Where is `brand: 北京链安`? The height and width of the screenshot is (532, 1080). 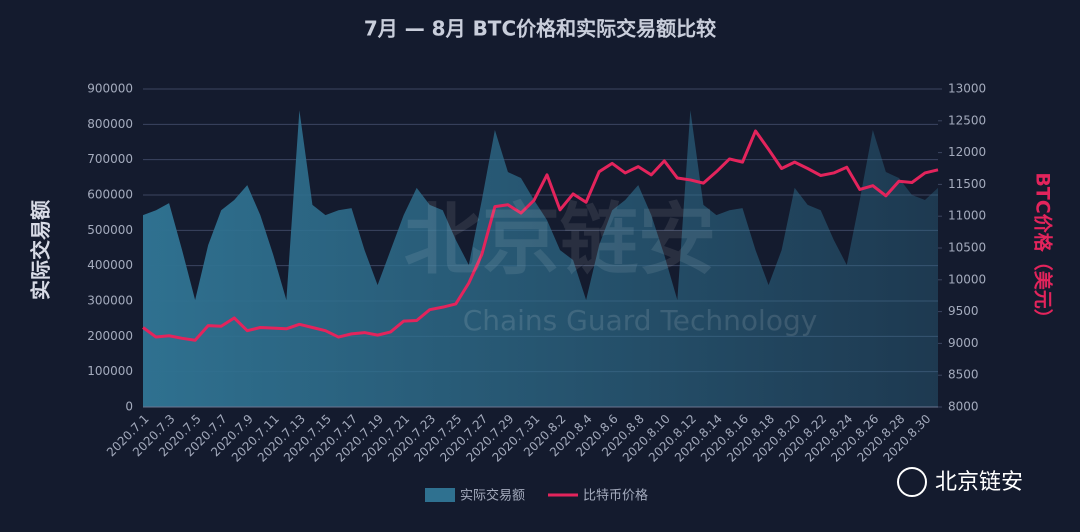
brand: 北京链安 is located at coordinates (979, 482).